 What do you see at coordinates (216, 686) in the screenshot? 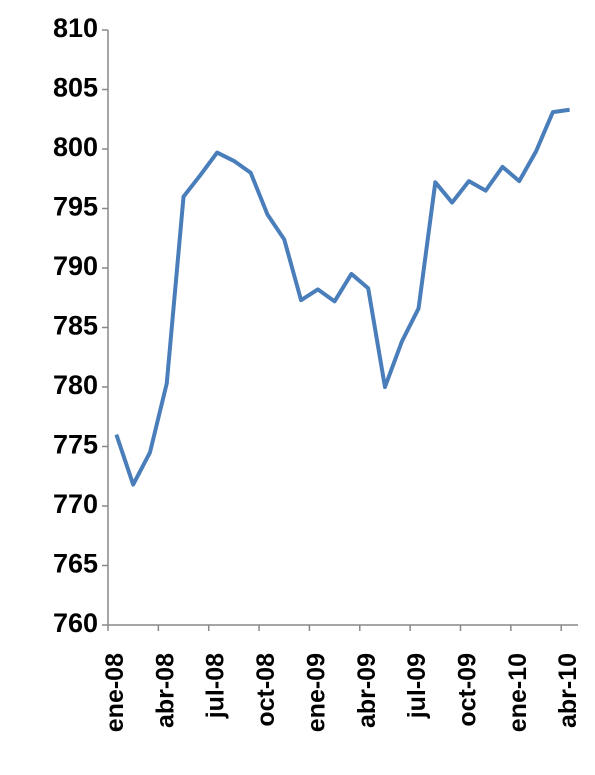
I see `x-tick-label: jul-08` at bounding box center [216, 686].